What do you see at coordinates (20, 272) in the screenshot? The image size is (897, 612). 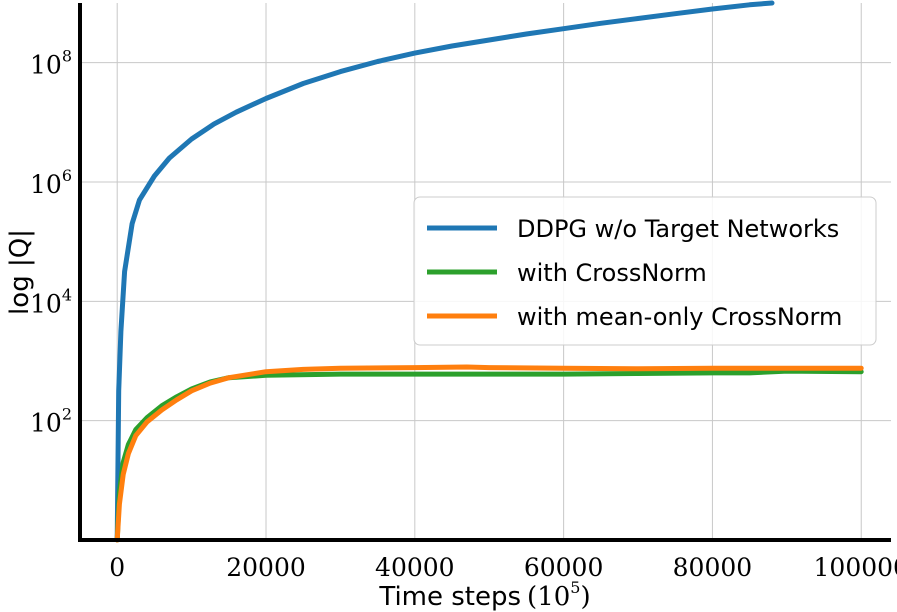 I see `y-axis-label: log |Q|` at bounding box center [20, 272].